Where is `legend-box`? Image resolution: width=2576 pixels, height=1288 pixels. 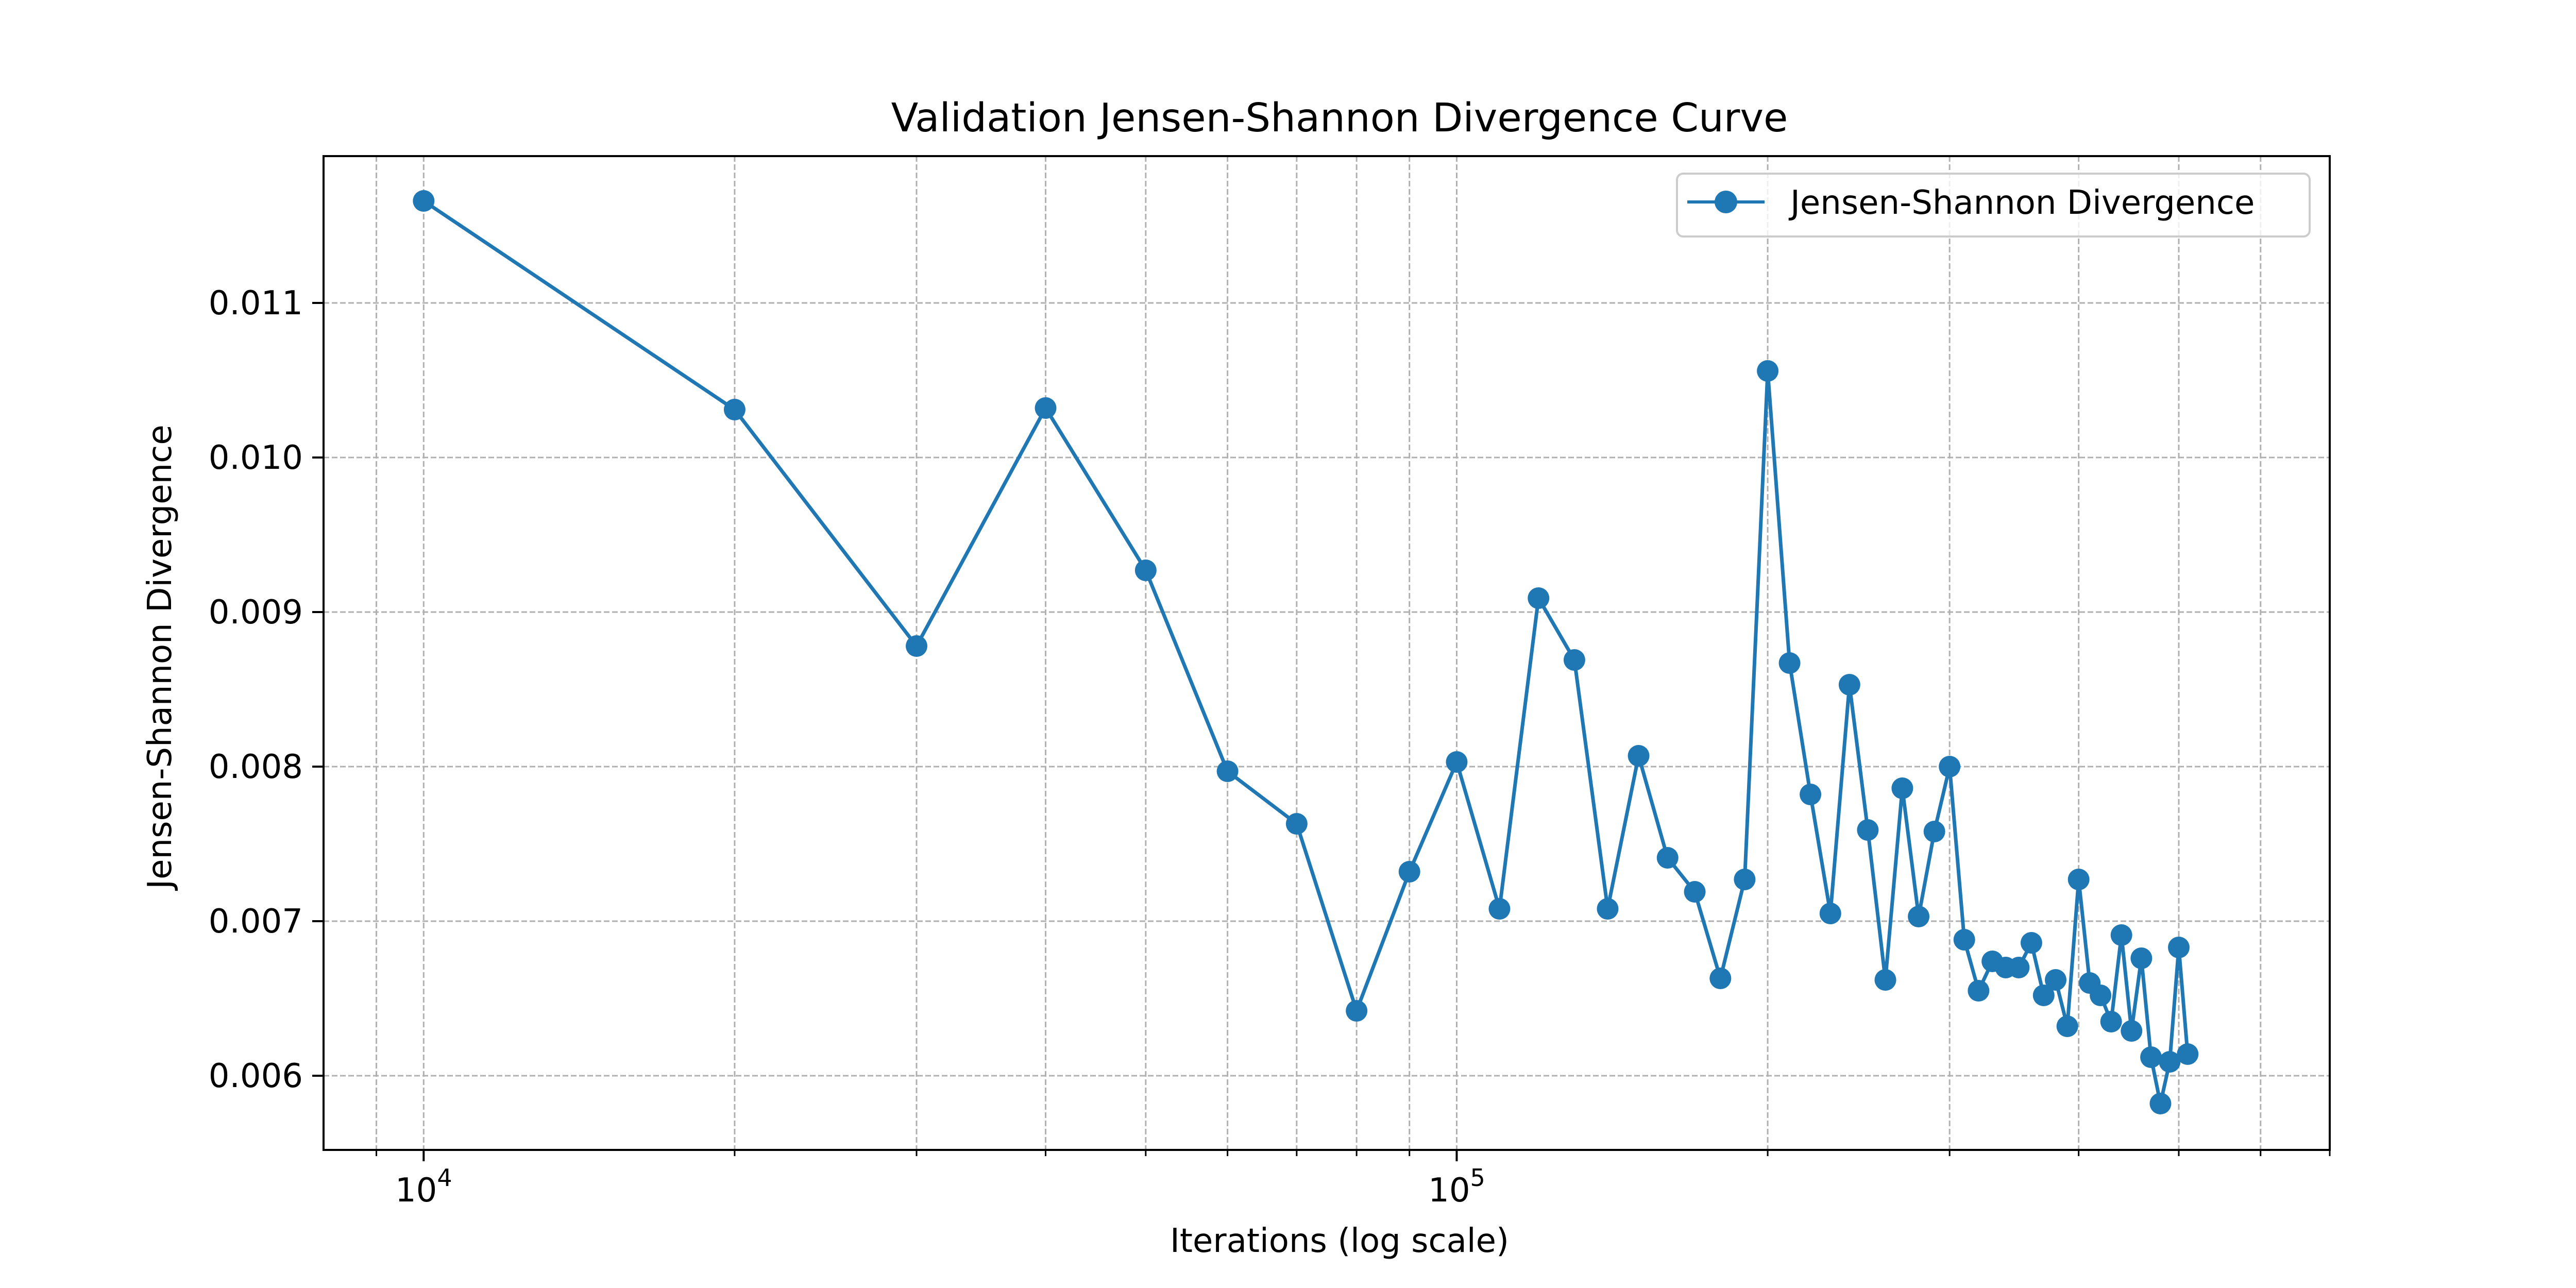 legend-box is located at coordinates (1993, 205).